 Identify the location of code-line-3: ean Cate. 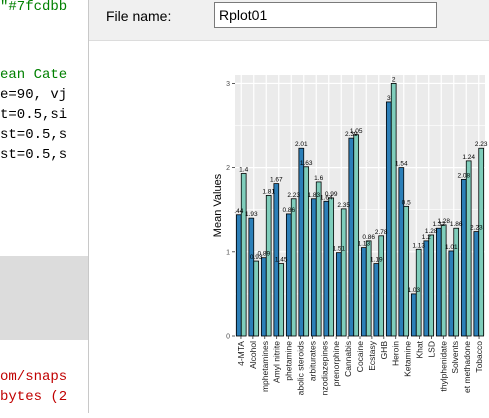
(34, 75).